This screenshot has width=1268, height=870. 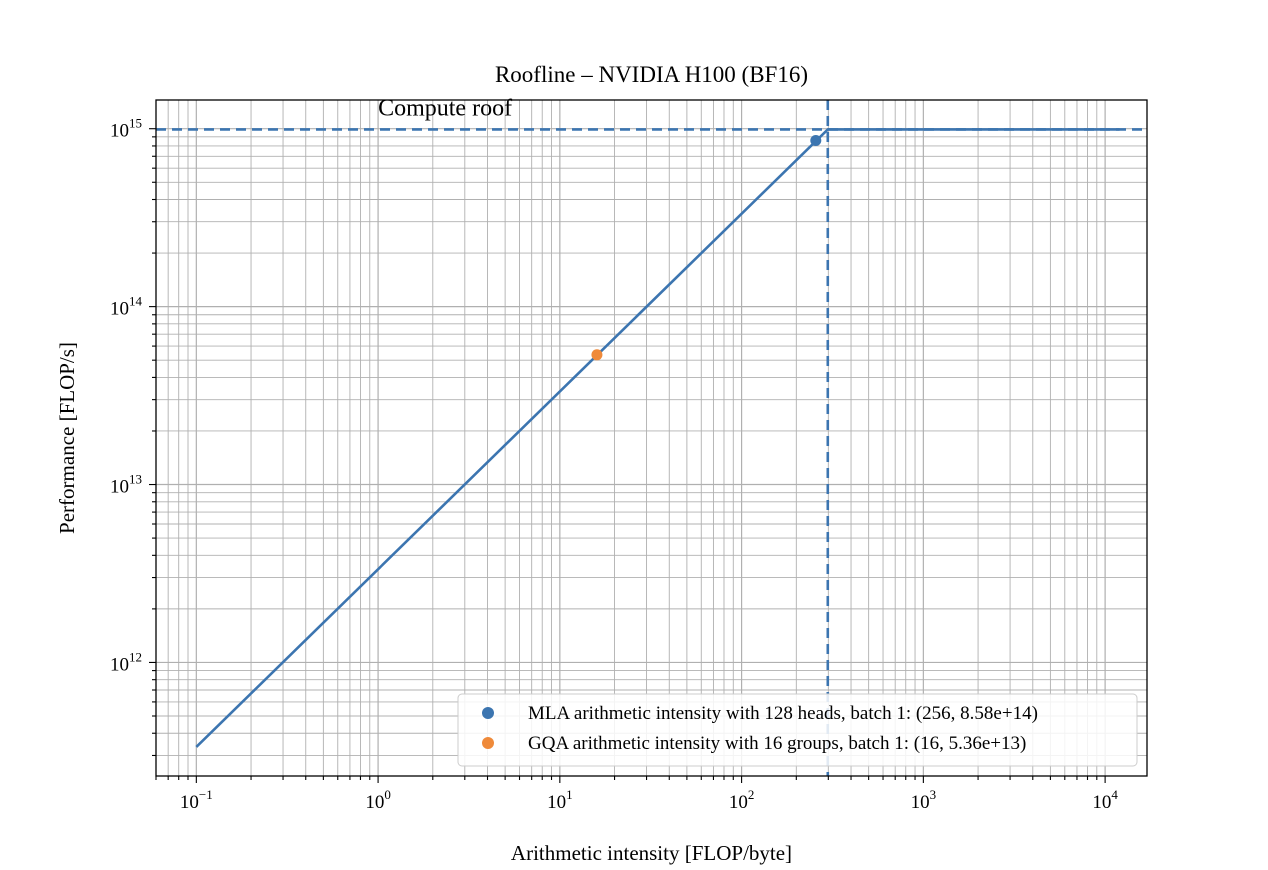 I want to click on chart-title: Roofline – NVIDIA H100 (BF16), so click(x=651, y=74).